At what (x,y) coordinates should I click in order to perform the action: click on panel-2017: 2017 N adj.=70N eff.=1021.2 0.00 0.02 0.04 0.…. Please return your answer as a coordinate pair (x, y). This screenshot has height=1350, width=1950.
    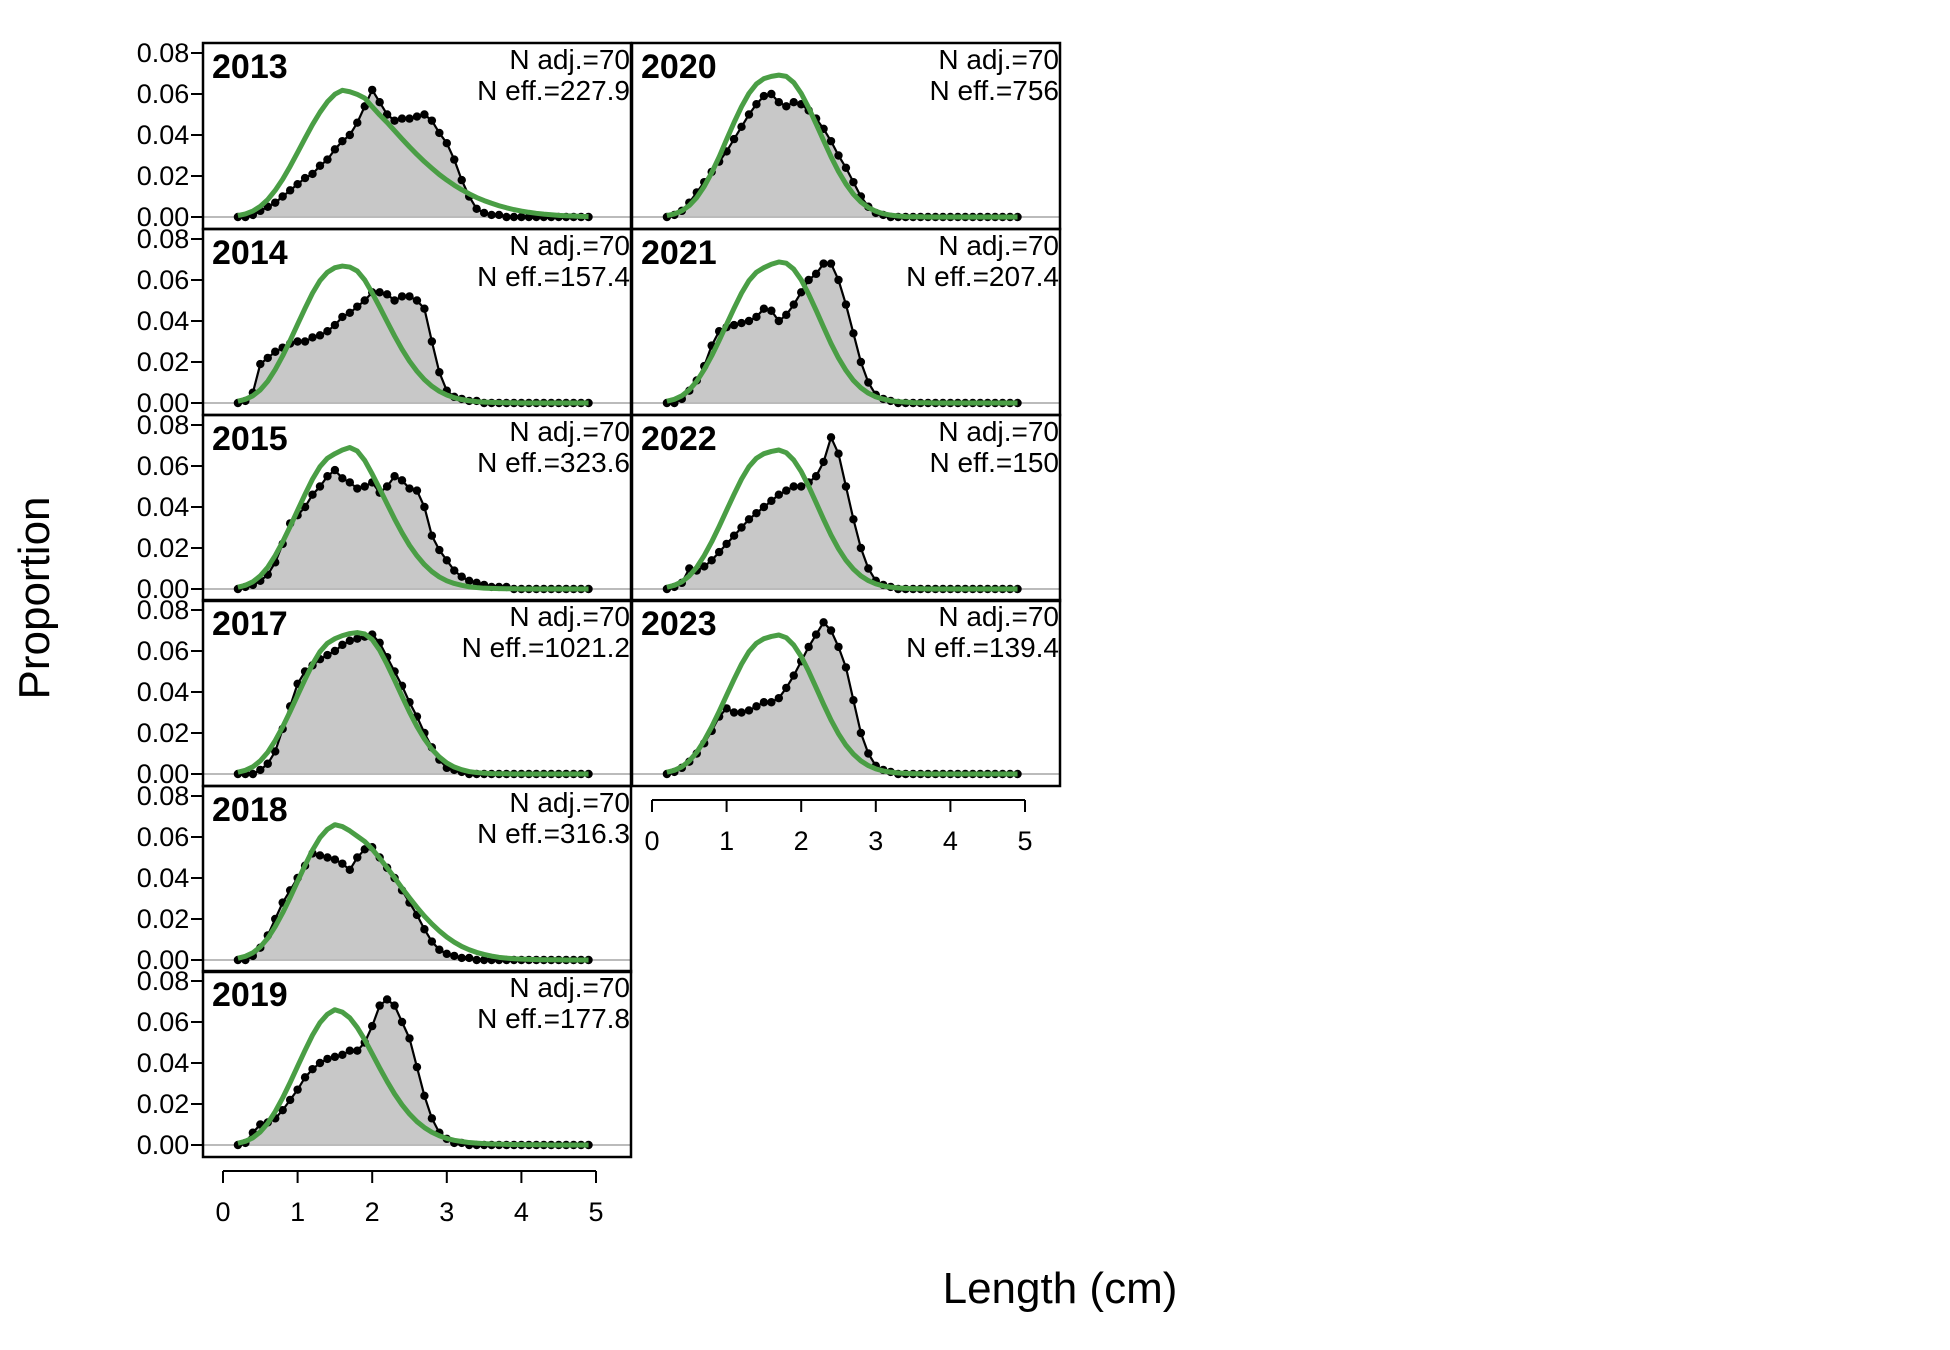
    Looking at the image, I should click on (385, 692).